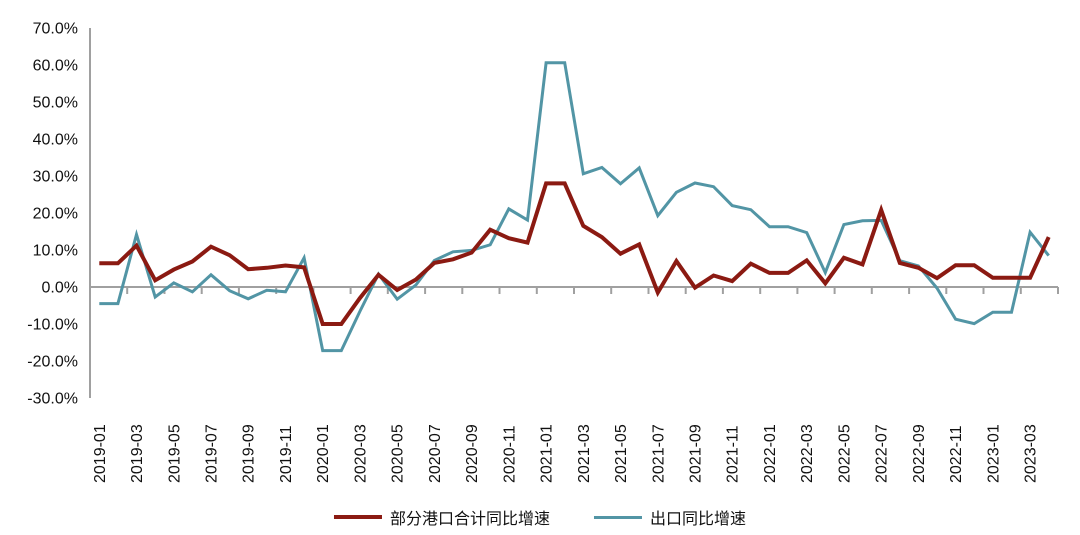 This screenshot has height=535, width=1080. Describe the element at coordinates (844, 453) in the screenshot. I see `x-axis-label: 2022-05` at that location.